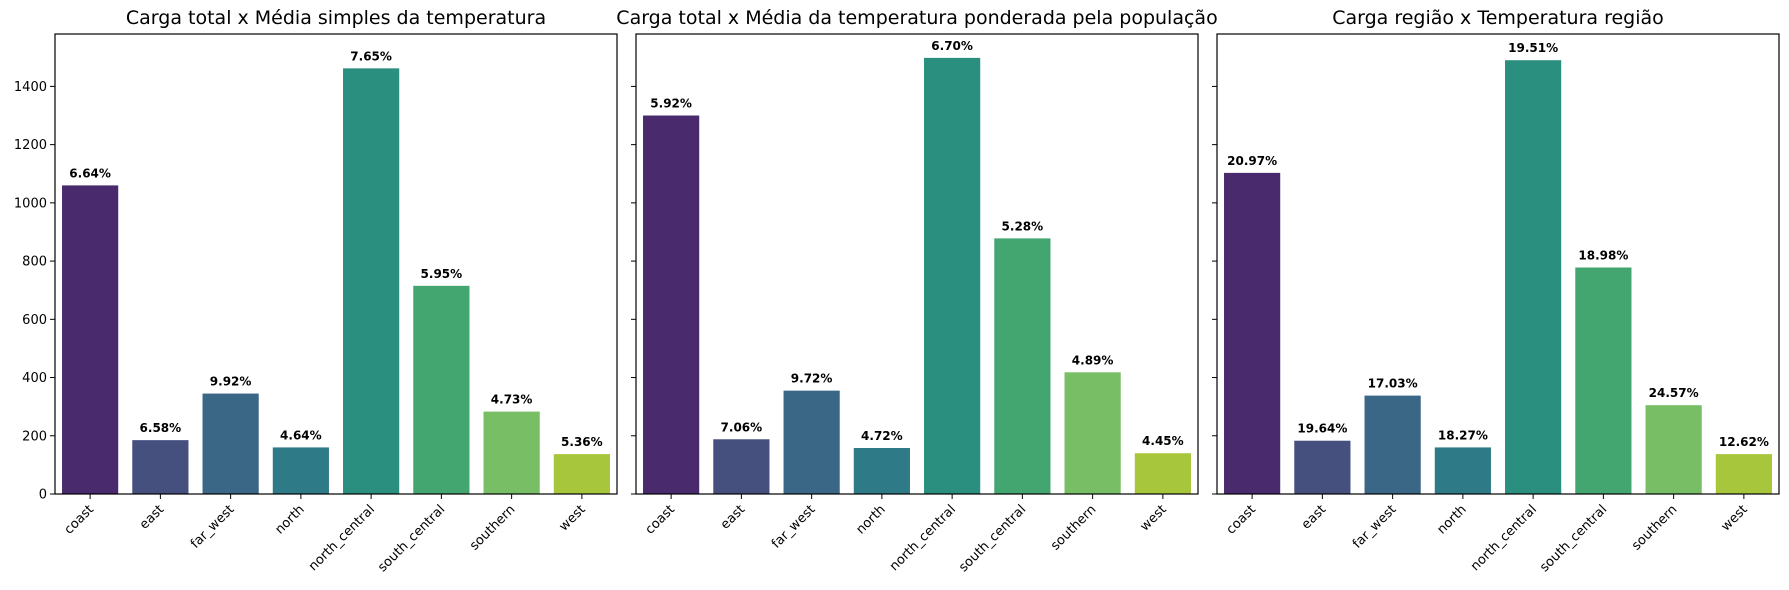 This screenshot has height=590, width=1789. What do you see at coordinates (742, 427) in the screenshot?
I see `data-label: 7.06%` at bounding box center [742, 427].